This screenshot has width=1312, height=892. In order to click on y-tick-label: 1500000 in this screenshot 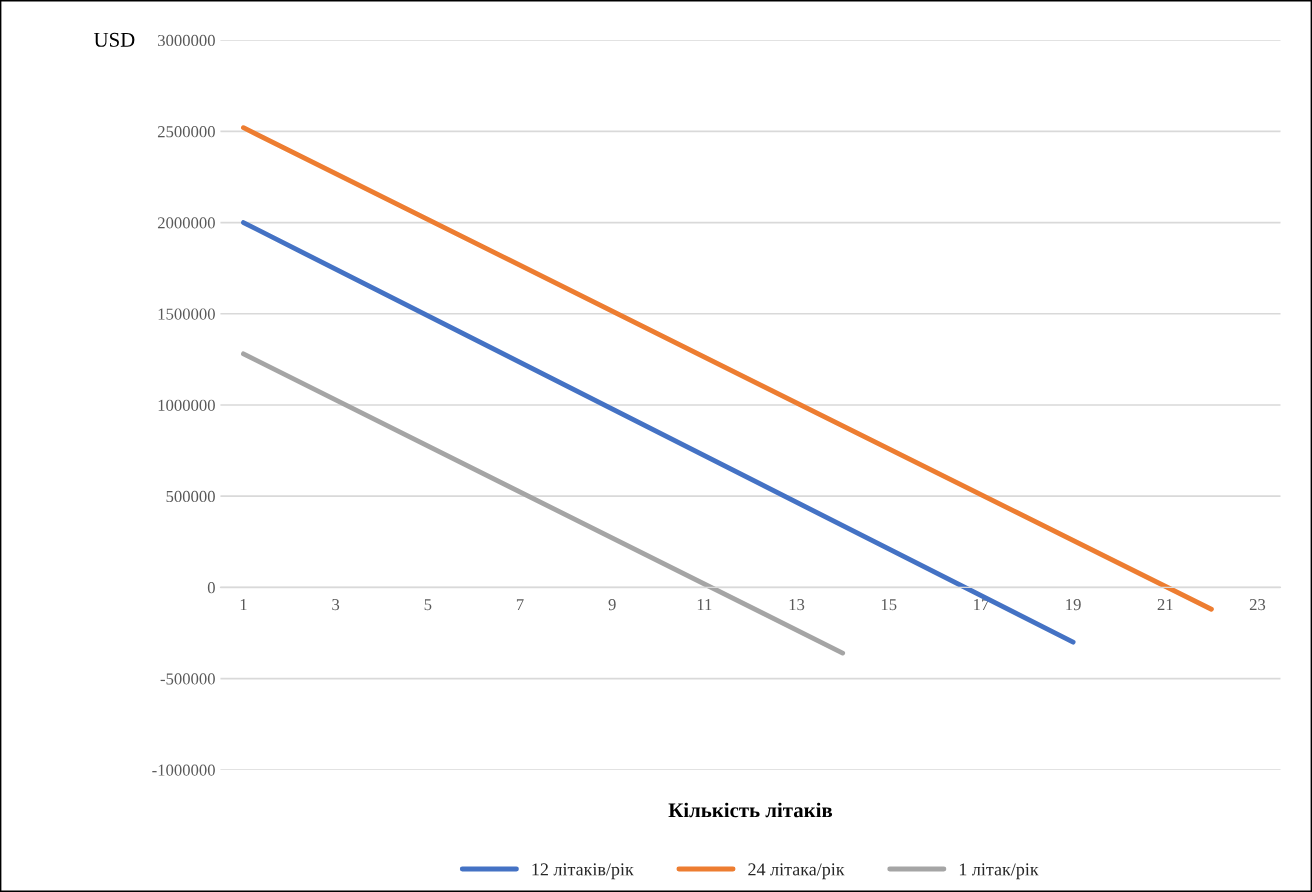, I will do `click(186, 314)`.